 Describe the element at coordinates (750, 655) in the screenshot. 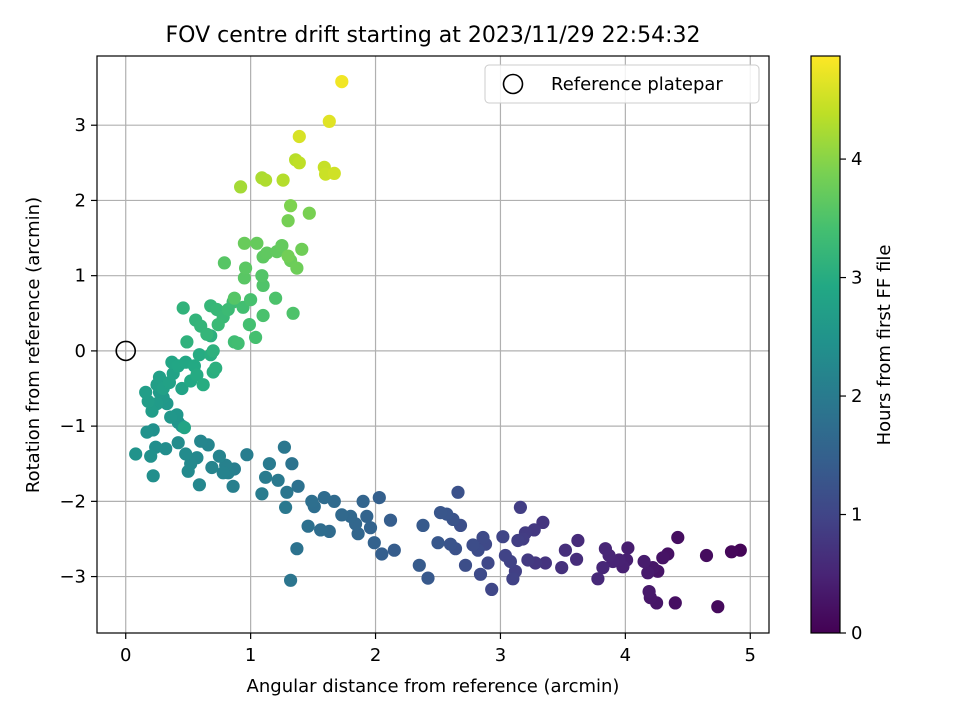

I see `x-tick-label: 5` at that location.